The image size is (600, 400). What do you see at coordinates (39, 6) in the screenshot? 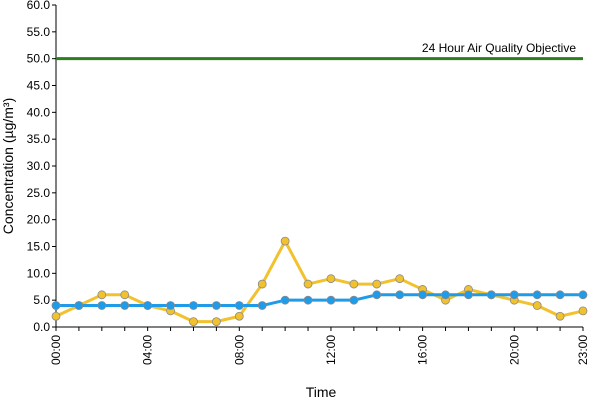
I see `y-tick-label: 60.0` at bounding box center [39, 6].